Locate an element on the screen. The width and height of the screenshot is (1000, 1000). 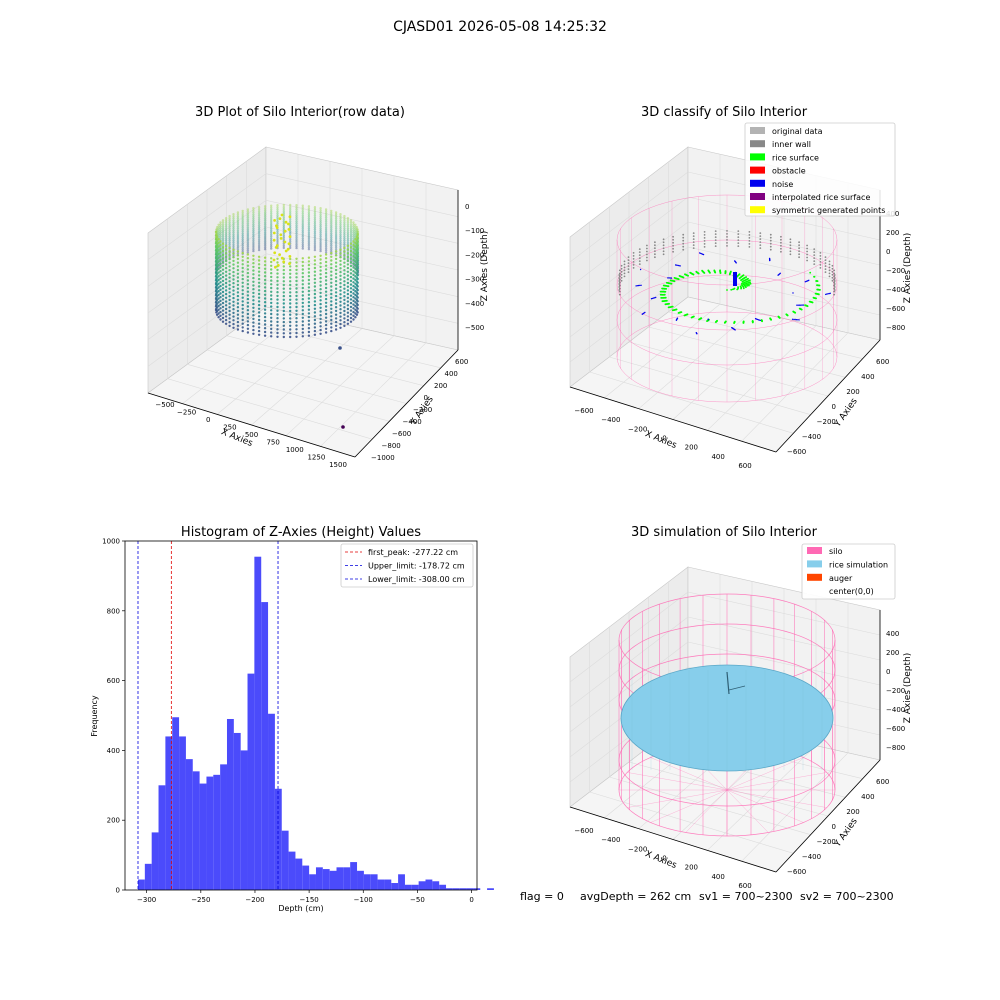
status-sv1: sv1 = 700~2300 is located at coordinates (746, 896).